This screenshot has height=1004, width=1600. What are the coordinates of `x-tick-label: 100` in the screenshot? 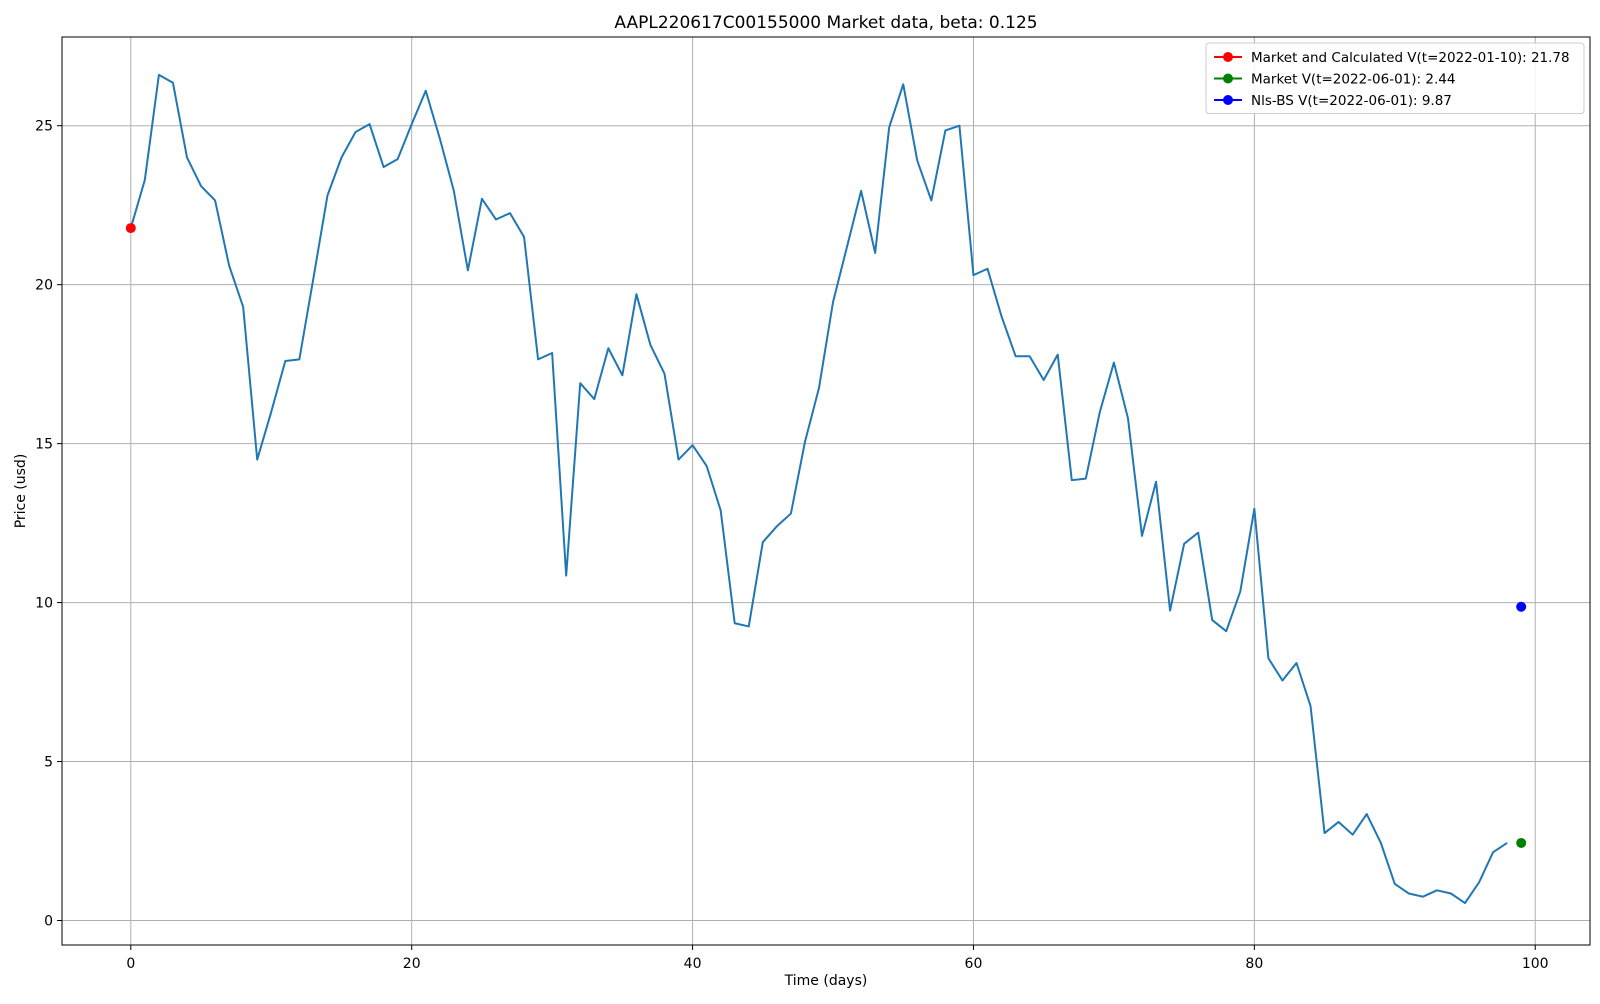 It's located at (1535, 964).